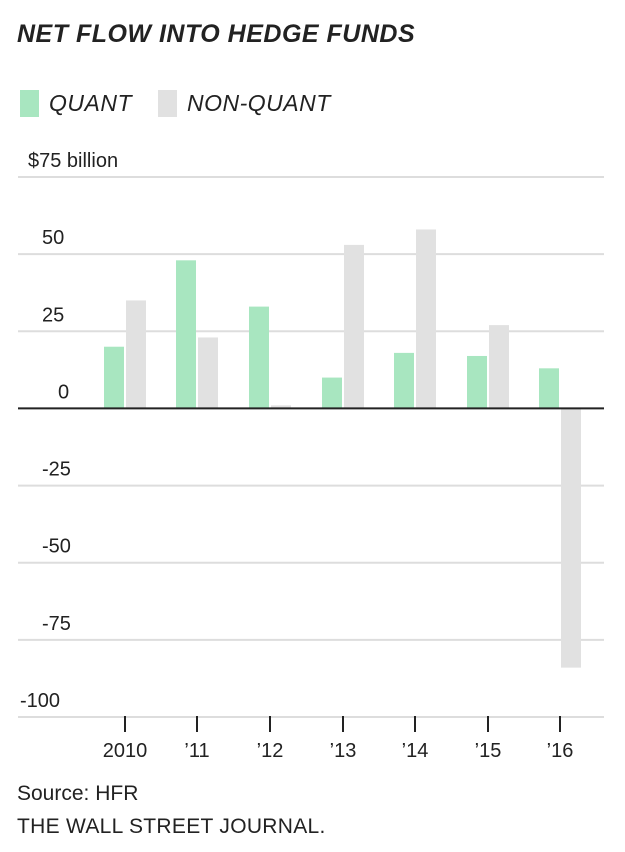 The width and height of the screenshot is (625, 852). I want to click on chart-title: NET FLOW INTO HEDGE FUNDS, so click(216, 34).